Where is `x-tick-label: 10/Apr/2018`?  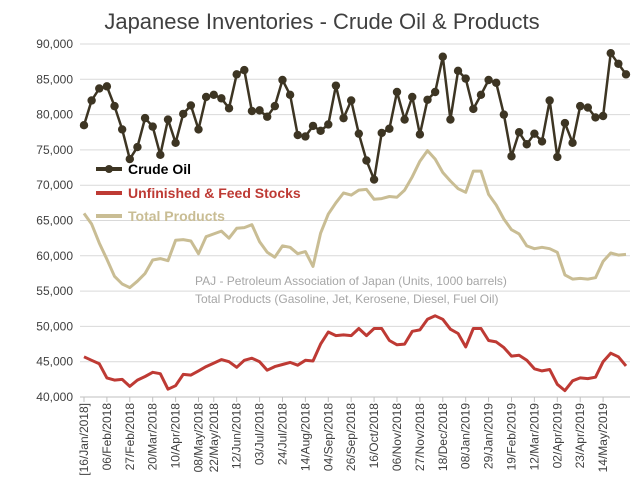
x-tick-label: 10/Apr/2018 is located at coordinates (176, 436).